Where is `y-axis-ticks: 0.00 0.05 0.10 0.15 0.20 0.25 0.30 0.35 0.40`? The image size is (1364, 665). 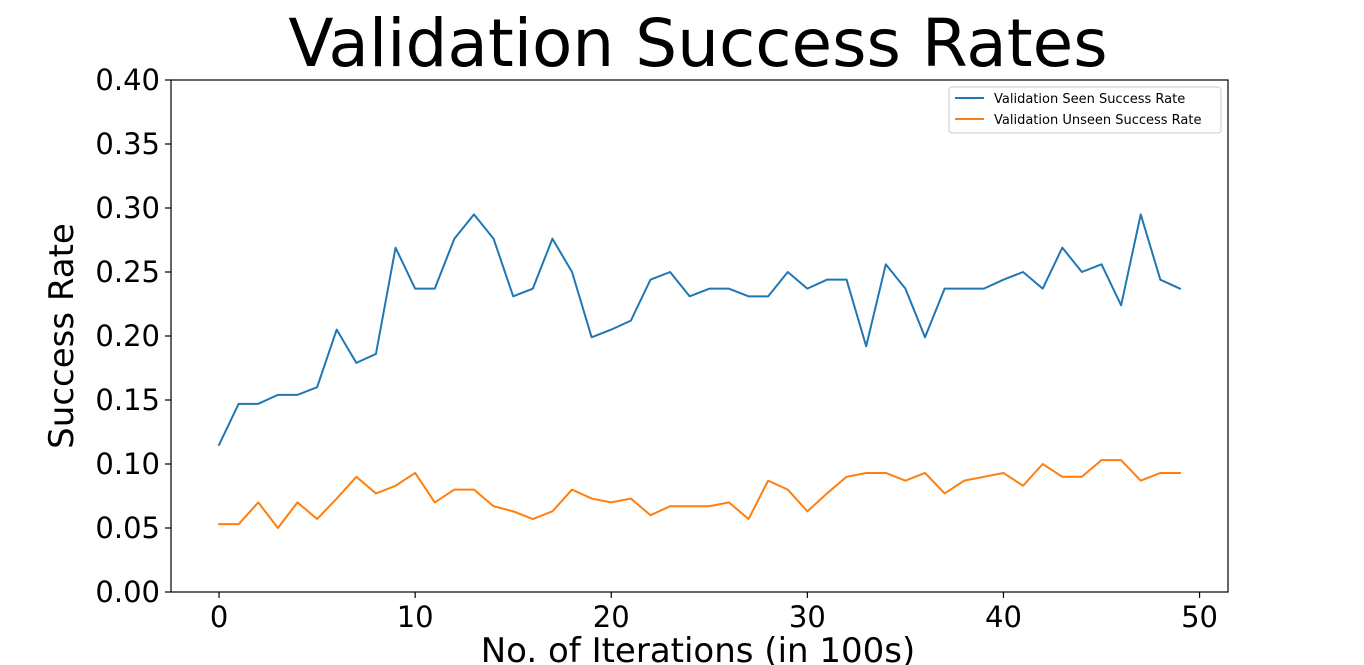
y-axis-ticks: 0.00 0.05 0.10 0.15 0.20 0.25 0.30 0.35 0.40 is located at coordinates (133, 336).